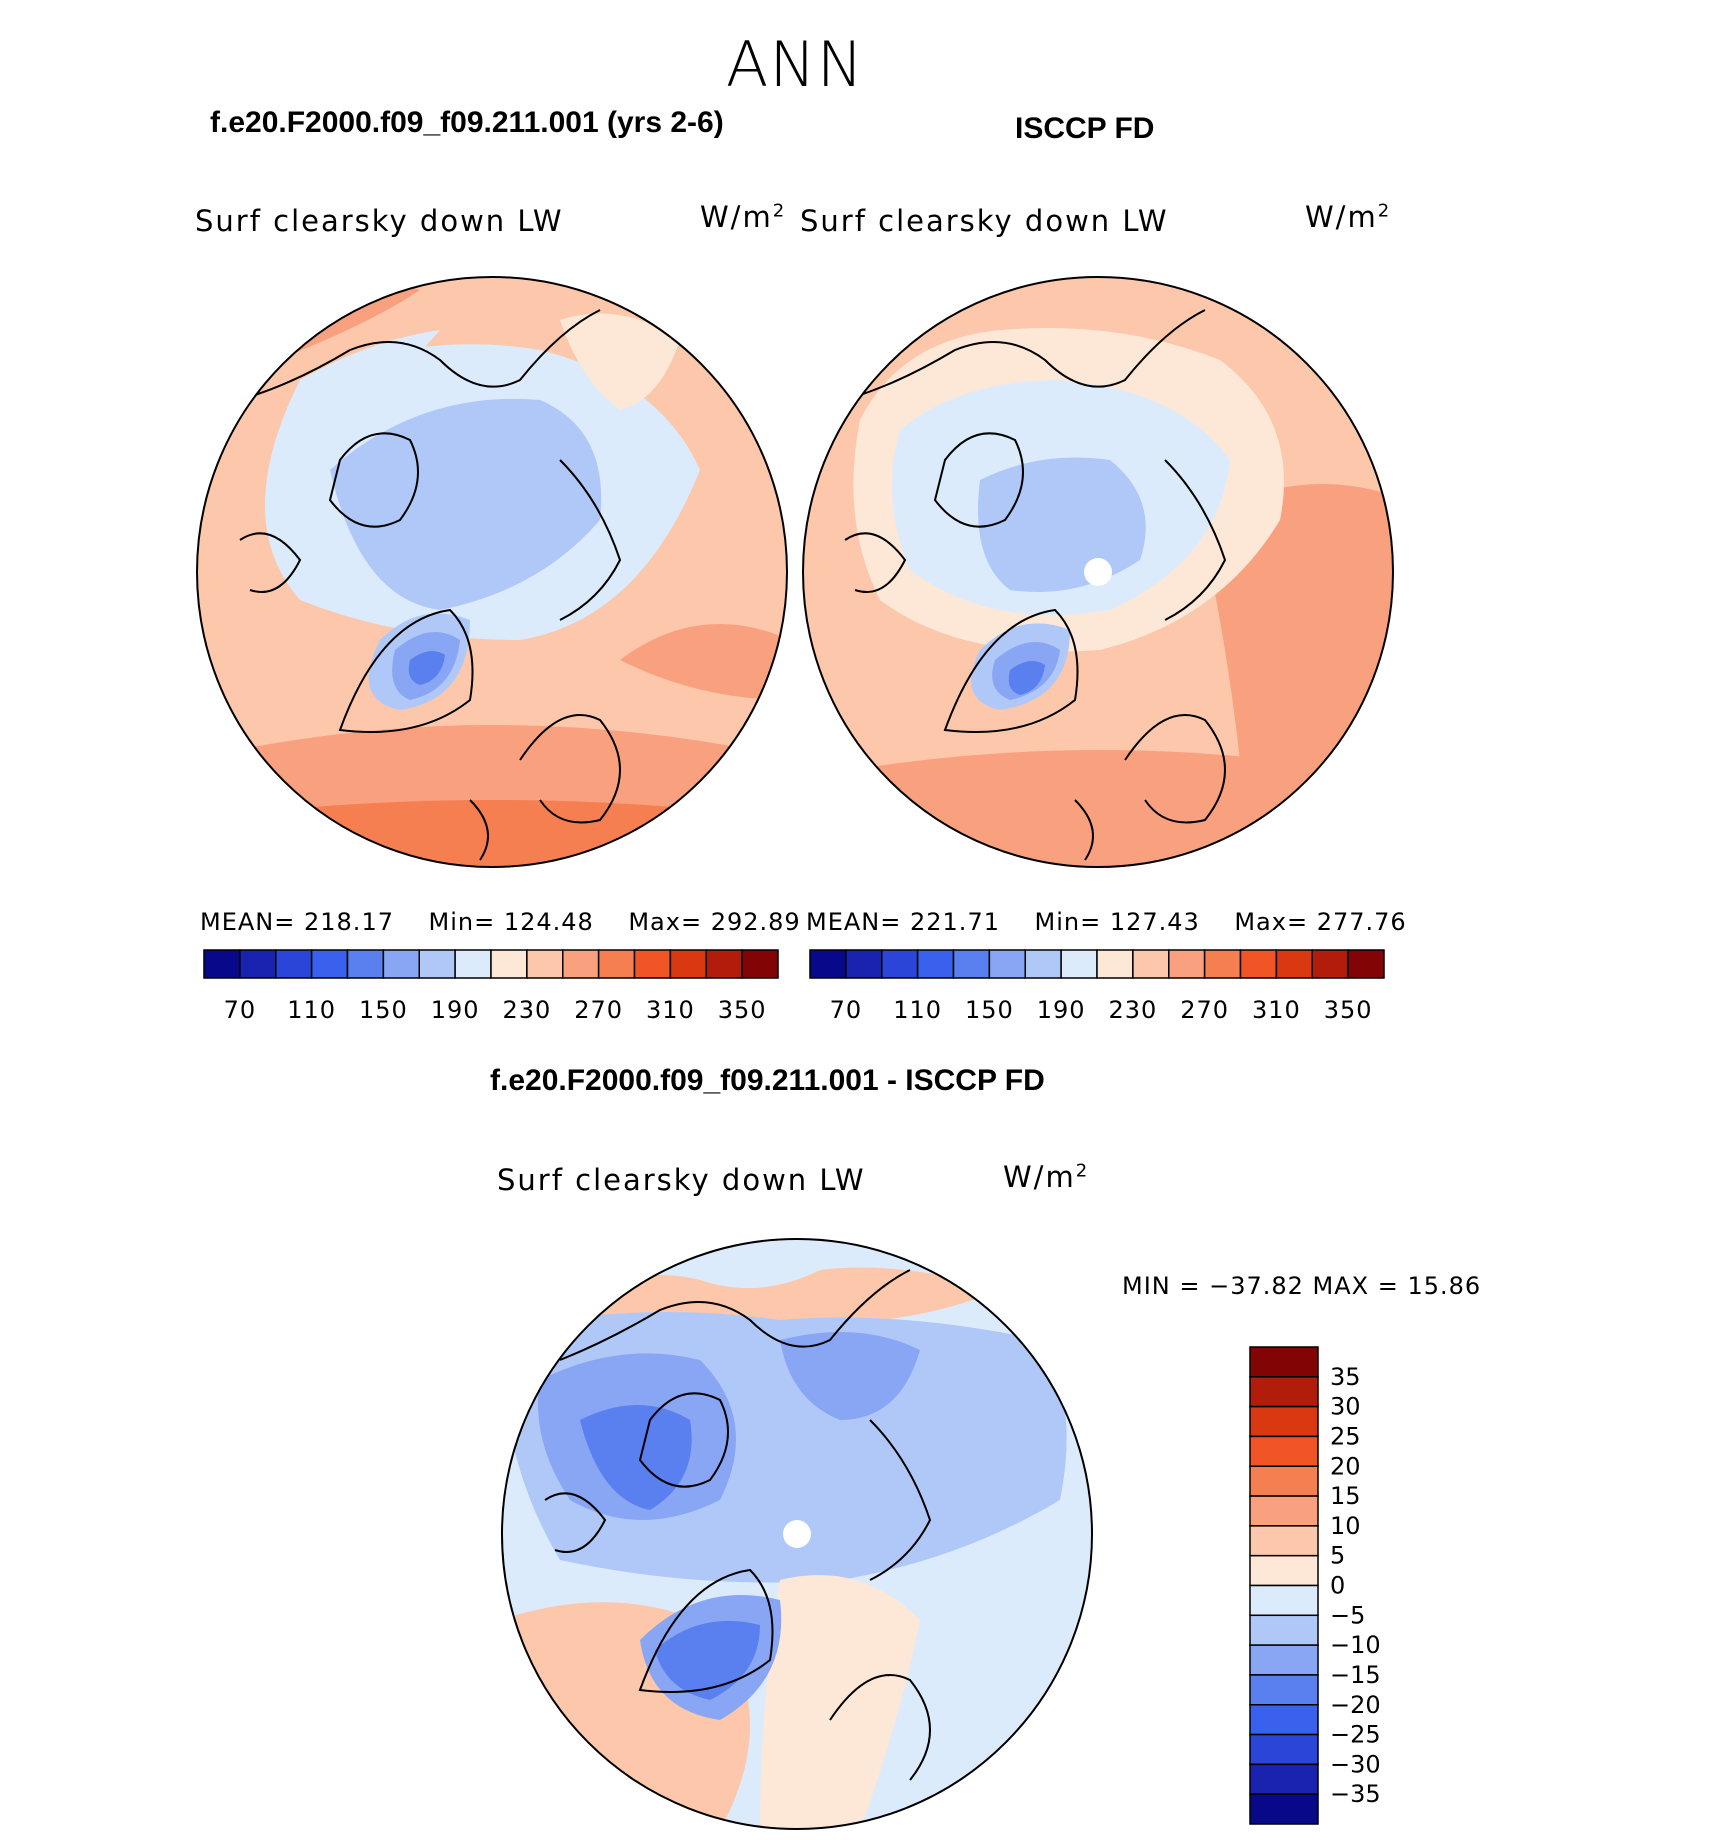 Image resolution: width=1710 pixels, height=1840 pixels. I want to click on diff-colorbar-tick-label: −35, so click(1355, 1794).